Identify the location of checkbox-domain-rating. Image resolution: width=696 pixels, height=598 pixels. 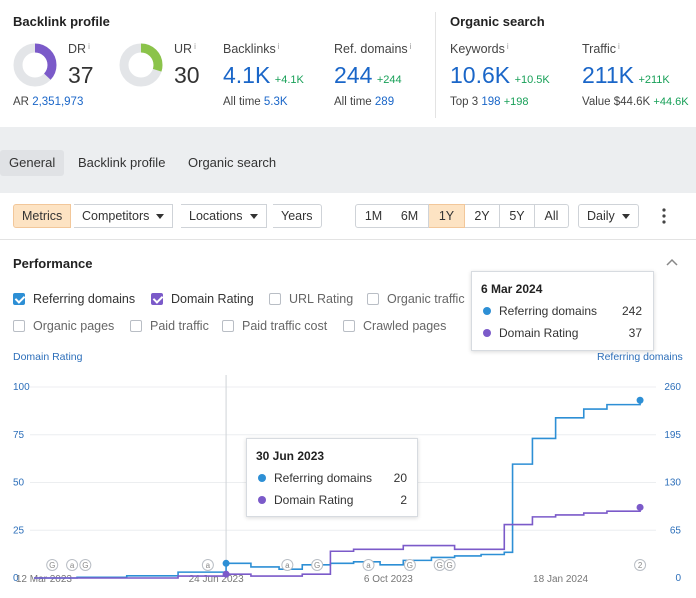
(157, 299).